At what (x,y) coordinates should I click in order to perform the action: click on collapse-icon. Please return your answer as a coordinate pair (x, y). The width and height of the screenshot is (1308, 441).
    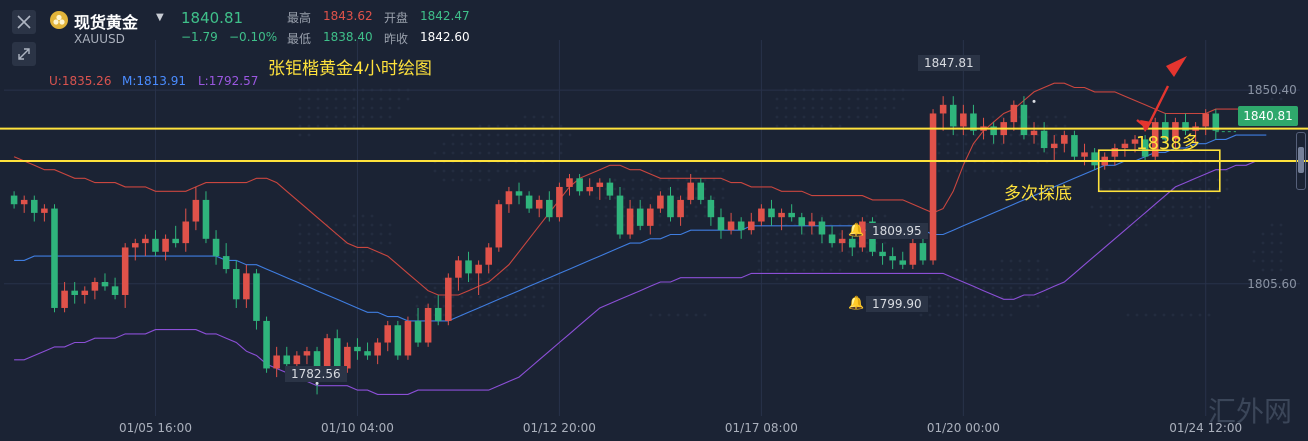
    Looking at the image, I should click on (24, 54).